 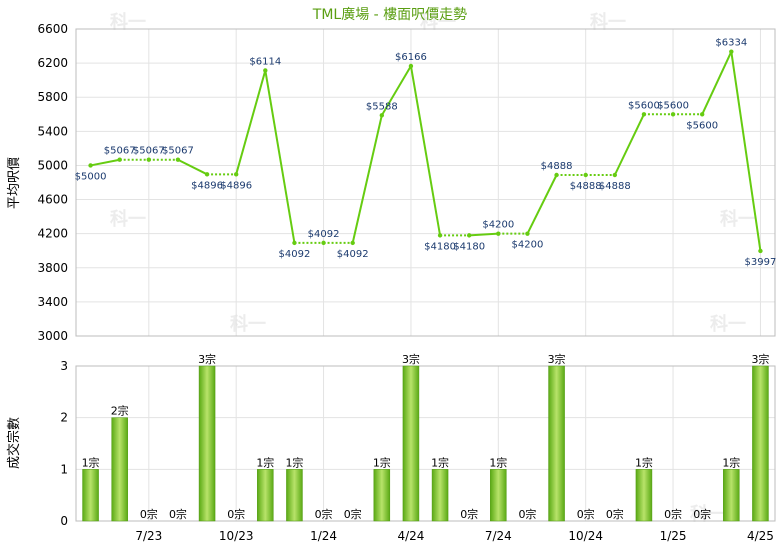 I want to click on x-tick-label: 1/24, so click(x=323, y=536).